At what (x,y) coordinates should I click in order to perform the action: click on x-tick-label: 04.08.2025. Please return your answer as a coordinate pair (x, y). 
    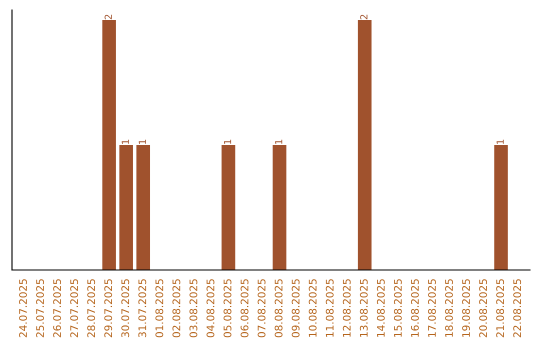
    Looking at the image, I should click on (210, 308).